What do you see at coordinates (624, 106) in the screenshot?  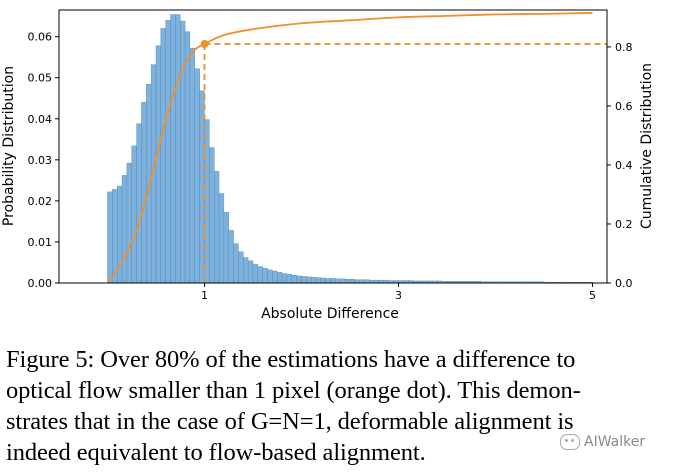 I see `y2-tick-label: 0.6` at bounding box center [624, 106].